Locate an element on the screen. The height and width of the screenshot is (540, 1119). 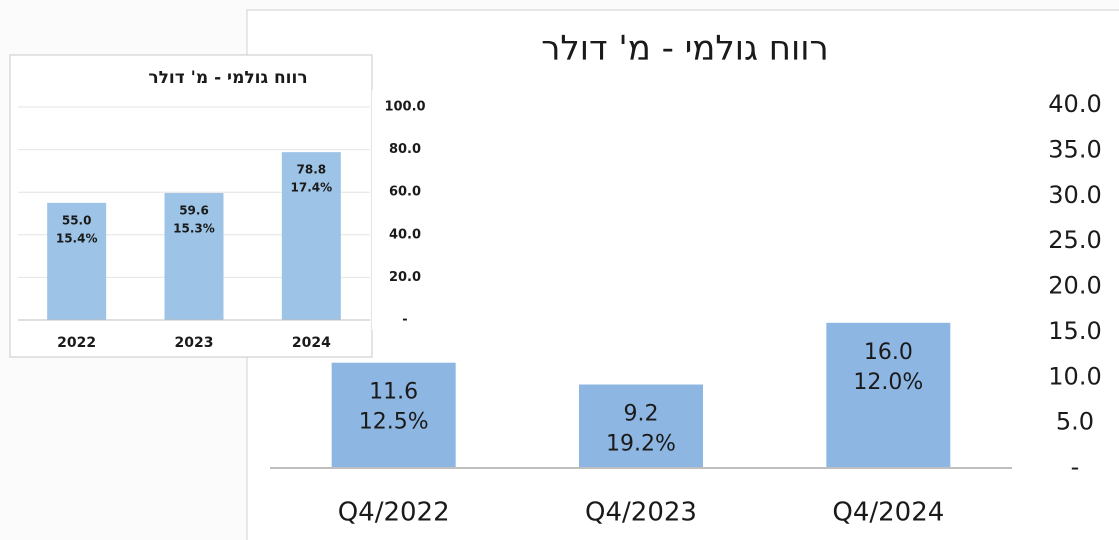
data-label: 78.8 is located at coordinates (312, 170).